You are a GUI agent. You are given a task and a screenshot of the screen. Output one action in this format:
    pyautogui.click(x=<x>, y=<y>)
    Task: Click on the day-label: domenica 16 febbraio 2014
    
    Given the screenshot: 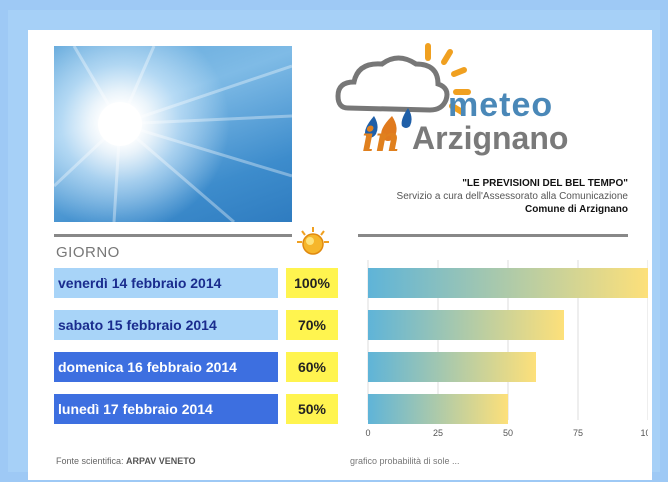 What is the action you would take?
    pyautogui.click(x=166, y=367)
    